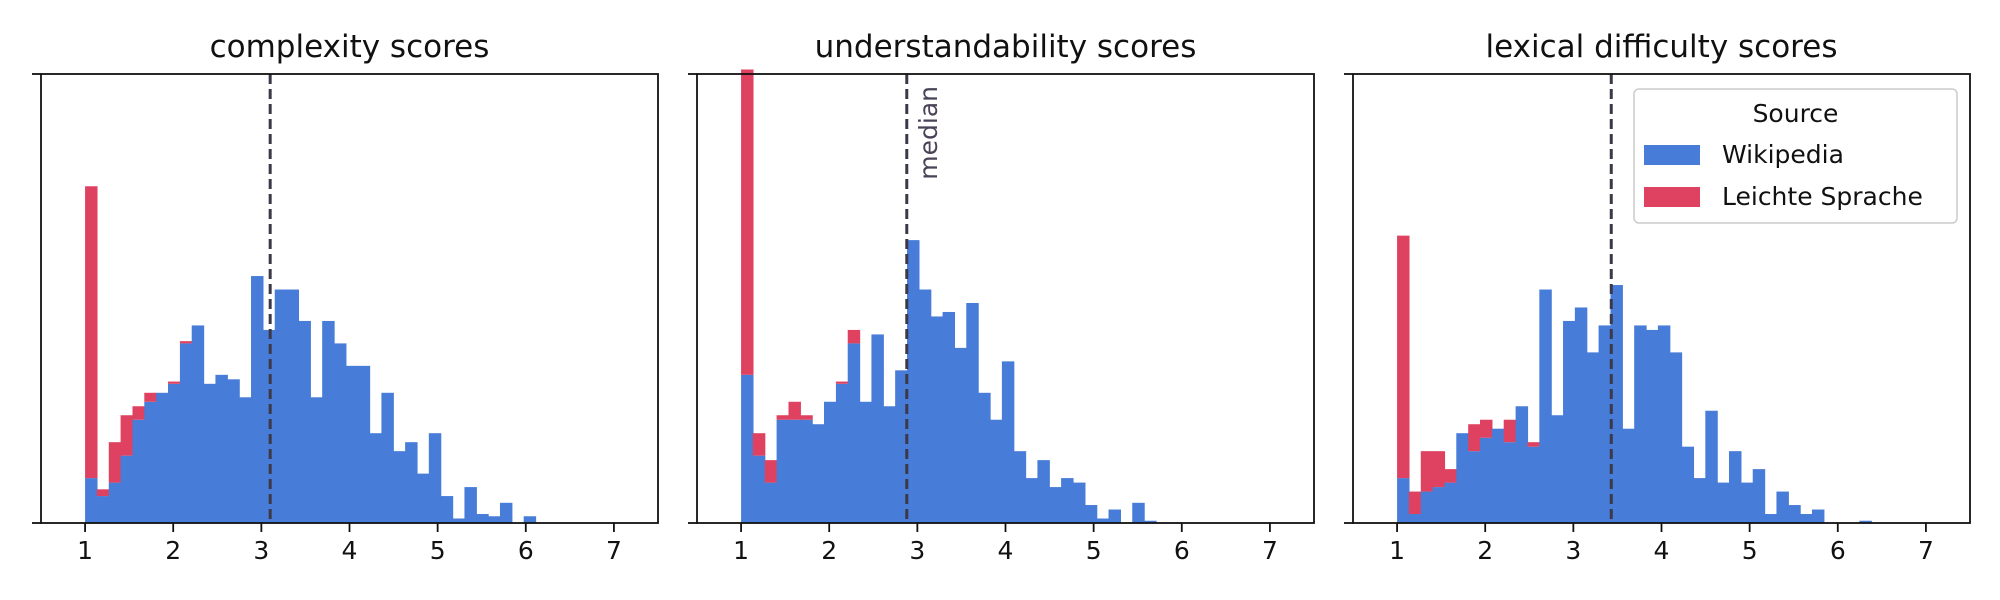  What do you see at coordinates (1006, 47) in the screenshot?
I see `panel-title: understandability scores` at bounding box center [1006, 47].